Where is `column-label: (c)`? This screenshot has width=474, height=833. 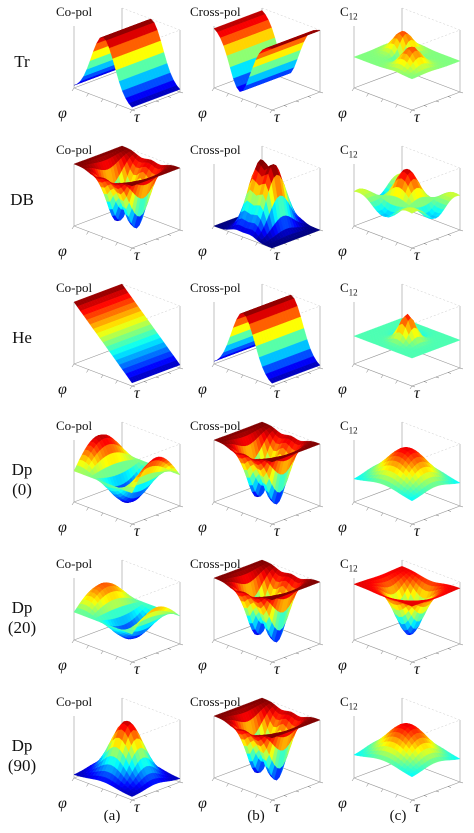
column-label: (c) is located at coordinates (398, 816).